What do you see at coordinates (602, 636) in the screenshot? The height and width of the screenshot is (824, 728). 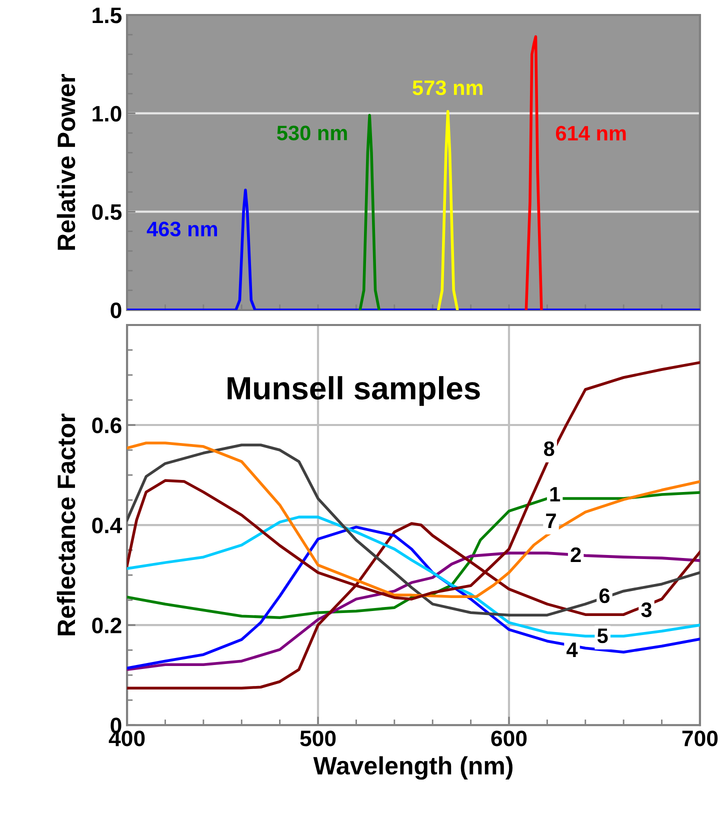 I see `series-label: 5` at bounding box center [602, 636].